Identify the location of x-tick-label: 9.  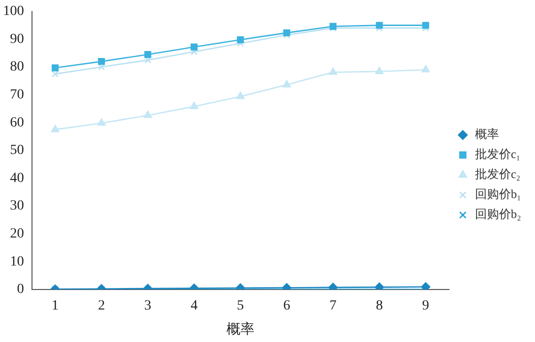
(426, 306).